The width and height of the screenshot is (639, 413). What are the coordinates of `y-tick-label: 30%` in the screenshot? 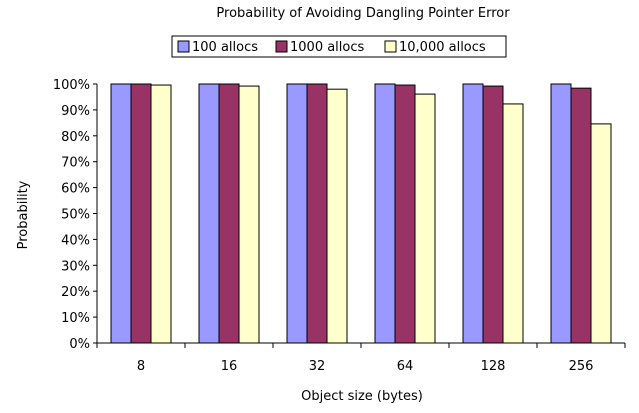 It's located at (75, 266).